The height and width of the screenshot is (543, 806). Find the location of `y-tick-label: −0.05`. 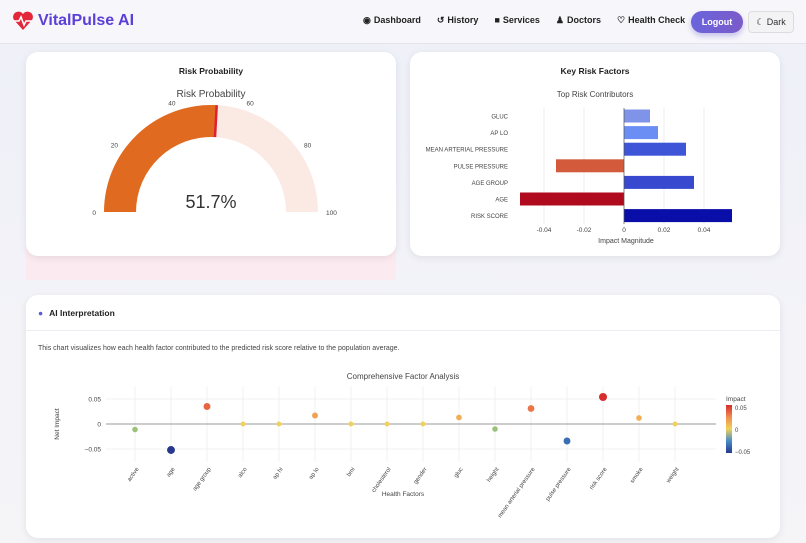

y-tick-label: −0.05 is located at coordinates (93, 450).